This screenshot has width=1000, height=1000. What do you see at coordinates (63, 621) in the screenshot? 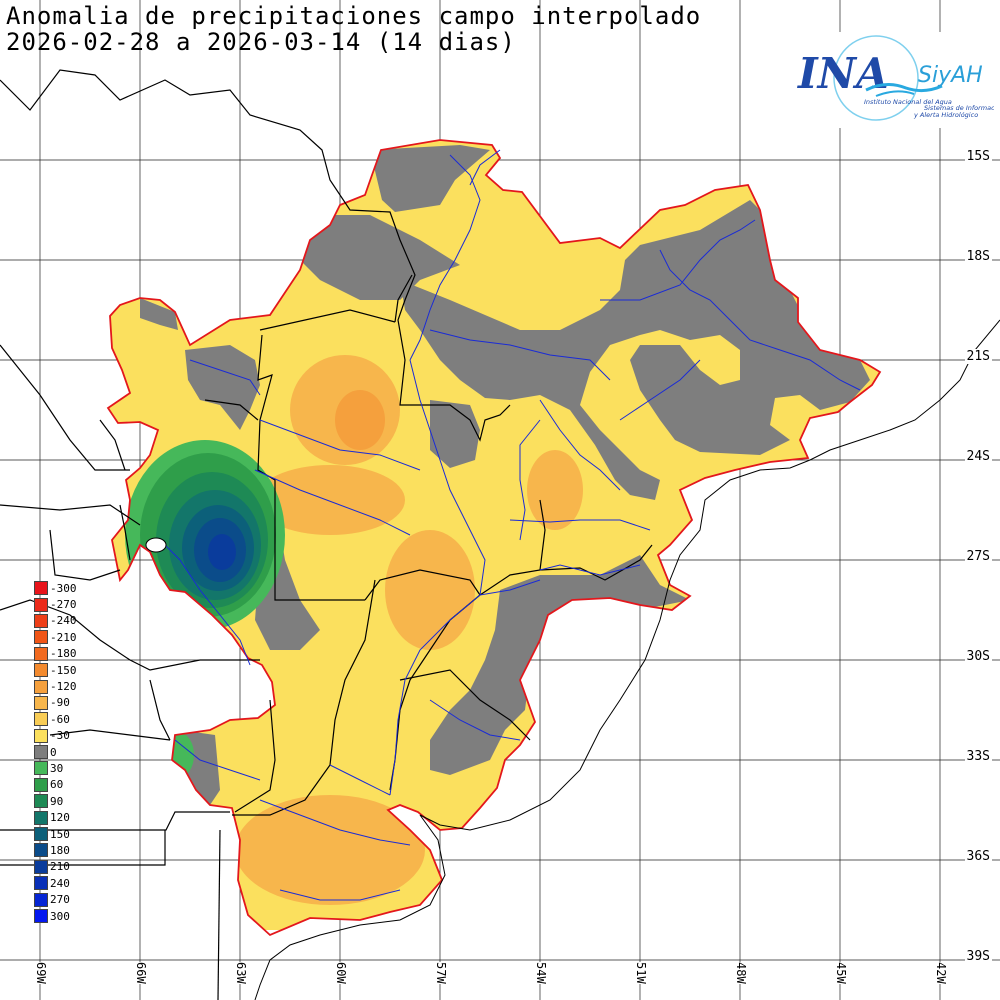
I see `legend-label: -240` at bounding box center [63, 621].